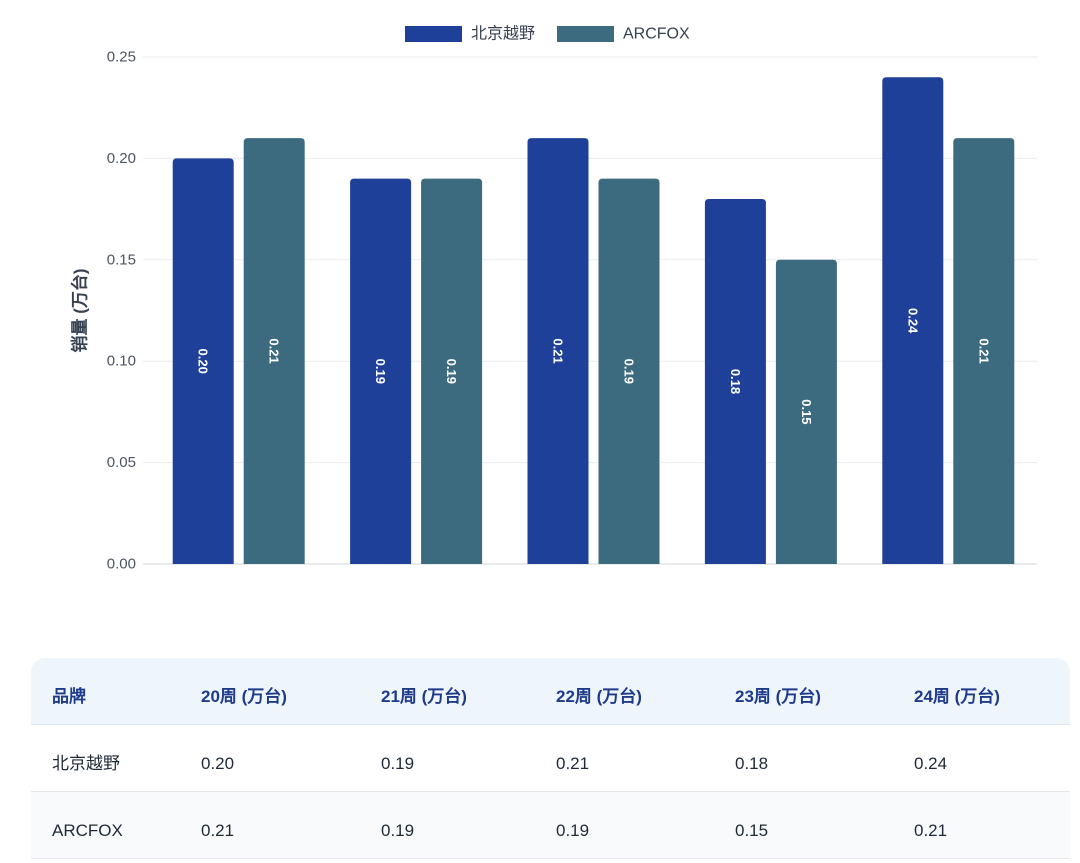 This screenshot has height=863, width=1080. What do you see at coordinates (121, 564) in the screenshot?
I see `y-tick-label: 0.00` at bounding box center [121, 564].